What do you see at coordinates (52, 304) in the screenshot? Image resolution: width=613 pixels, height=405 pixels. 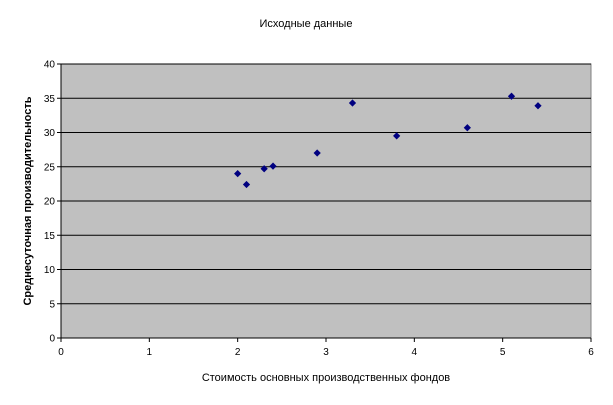 I see `y-tick-label: 5` at bounding box center [52, 304].